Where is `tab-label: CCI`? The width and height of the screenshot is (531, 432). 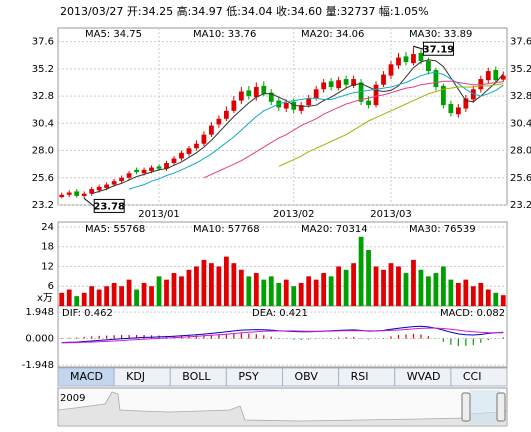 tab-label: CCI is located at coordinates (472, 376).